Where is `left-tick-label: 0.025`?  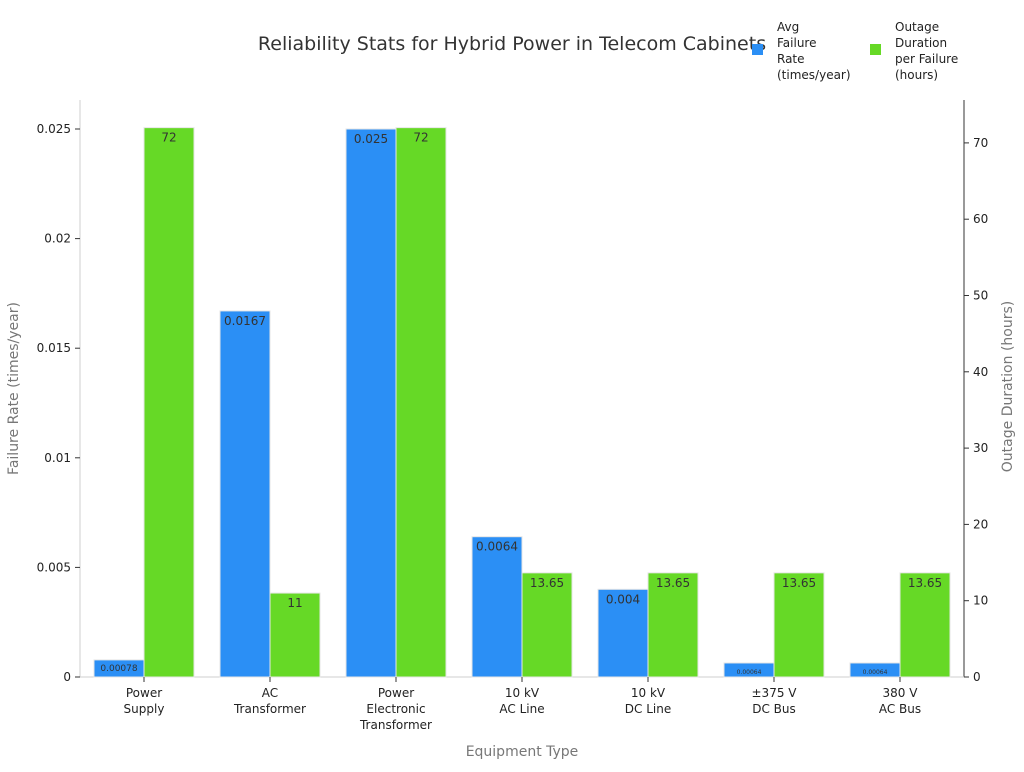
left-tick-label: 0.025 is located at coordinates (54, 129).